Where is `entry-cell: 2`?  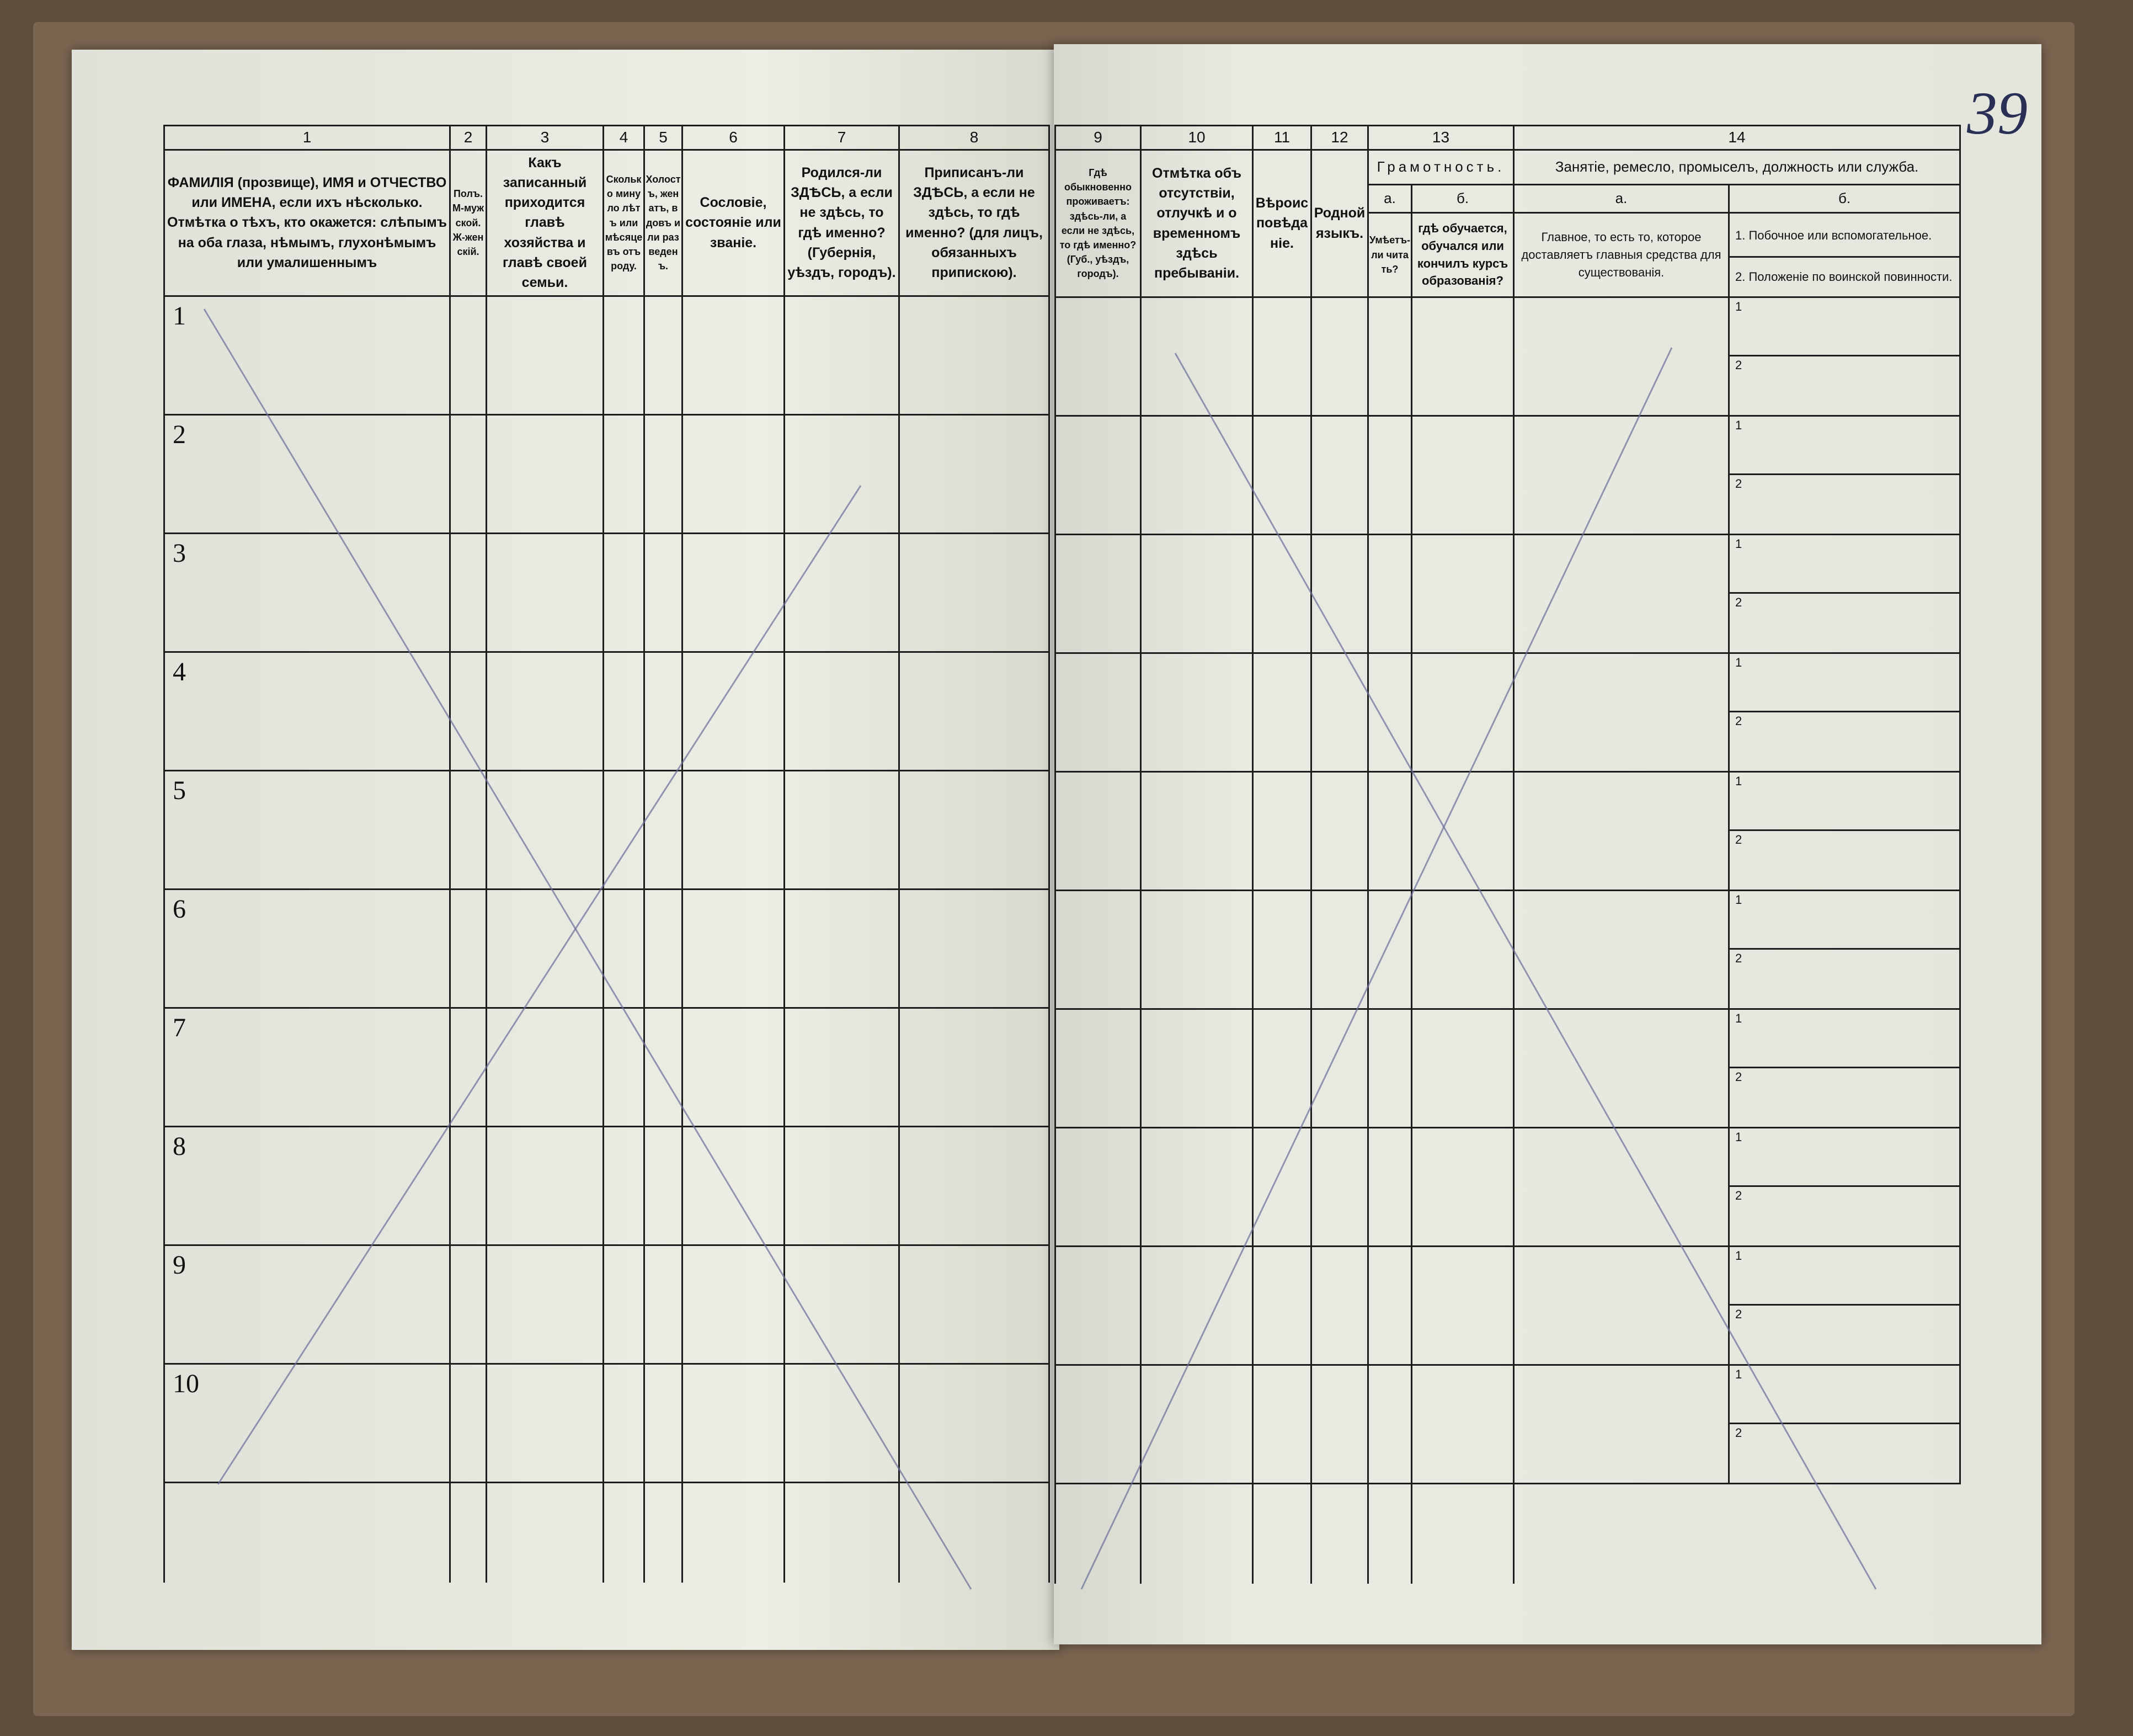
entry-cell: 2 is located at coordinates (307, 473).